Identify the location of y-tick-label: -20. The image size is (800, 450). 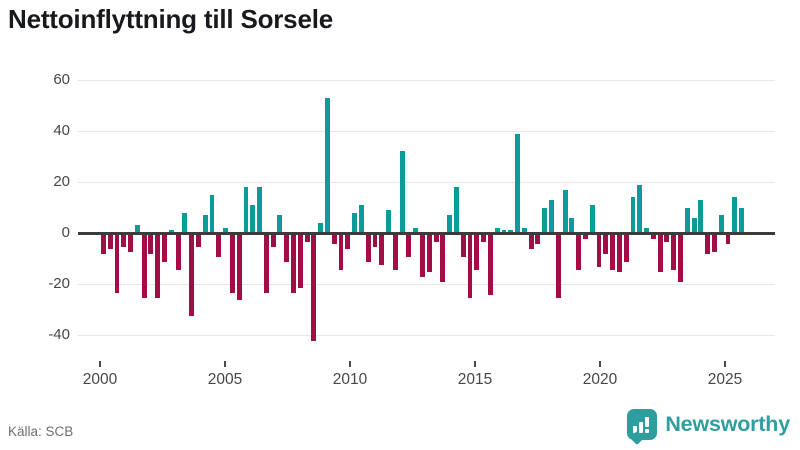
(59, 283).